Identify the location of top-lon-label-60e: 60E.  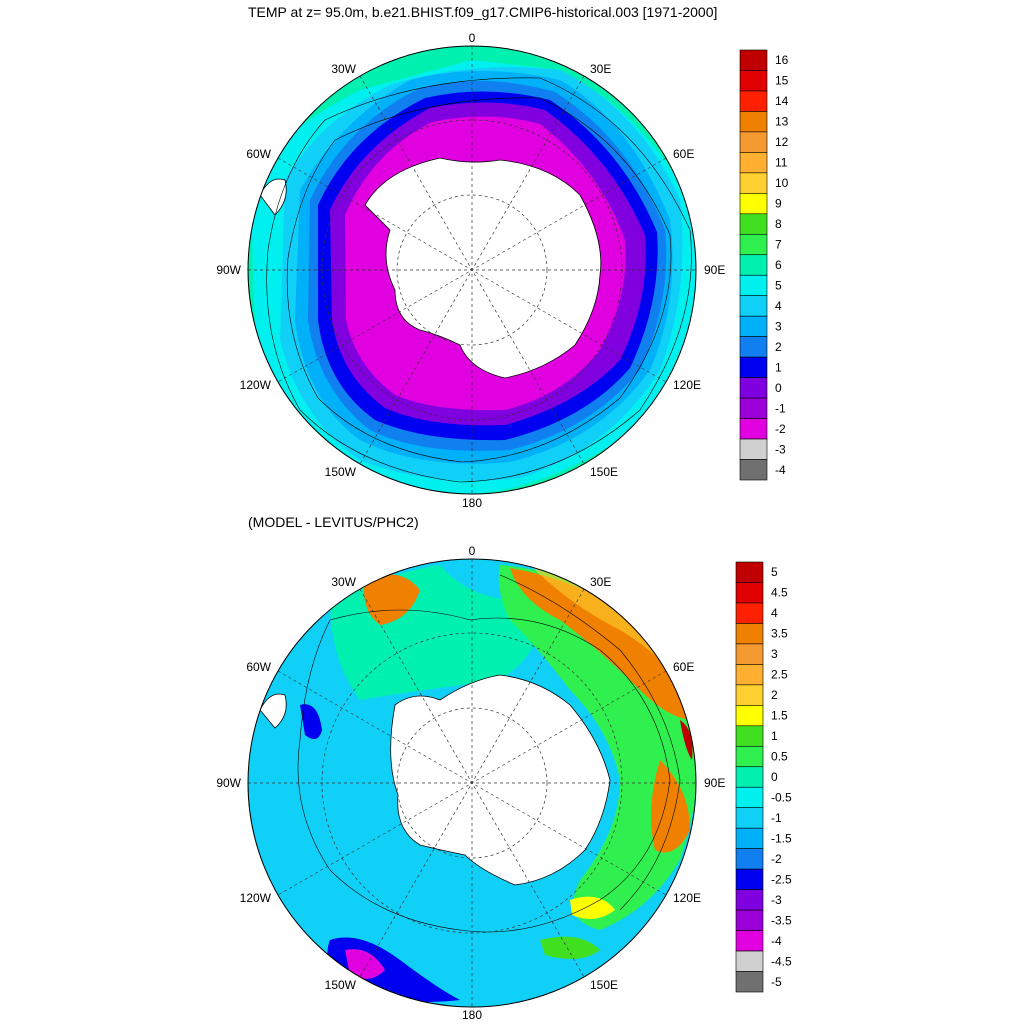
(683, 154).